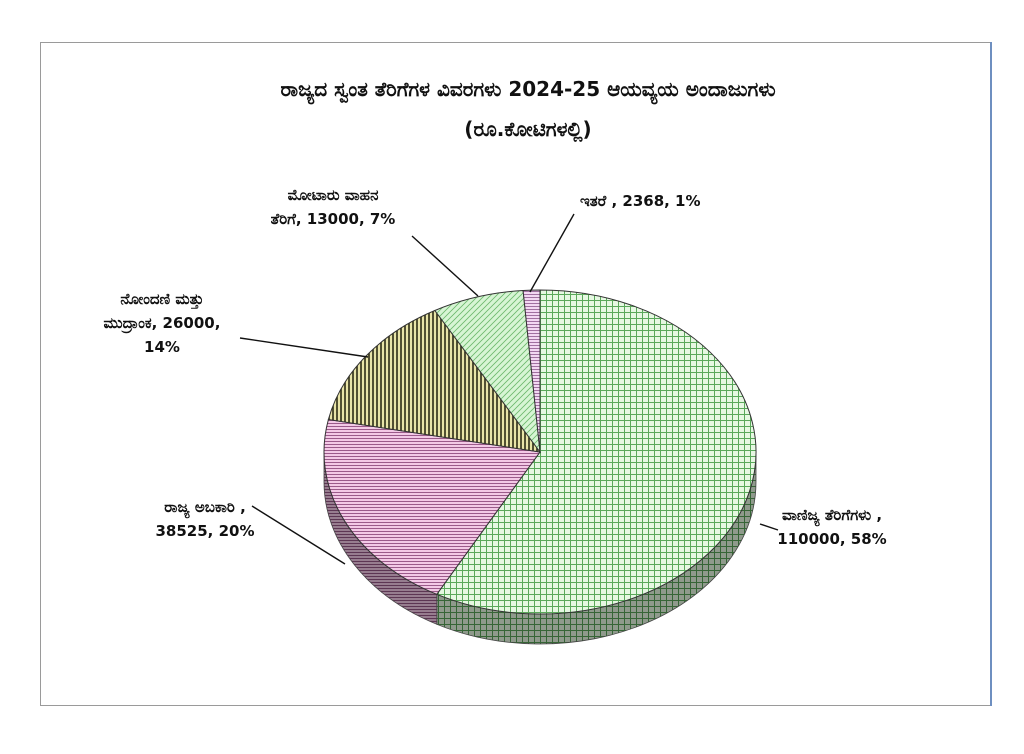 The image size is (1024, 754). I want to click on slice-label-3-line-1: ನೋಂದಣಿ ಮತ್ತು, so click(161, 299).